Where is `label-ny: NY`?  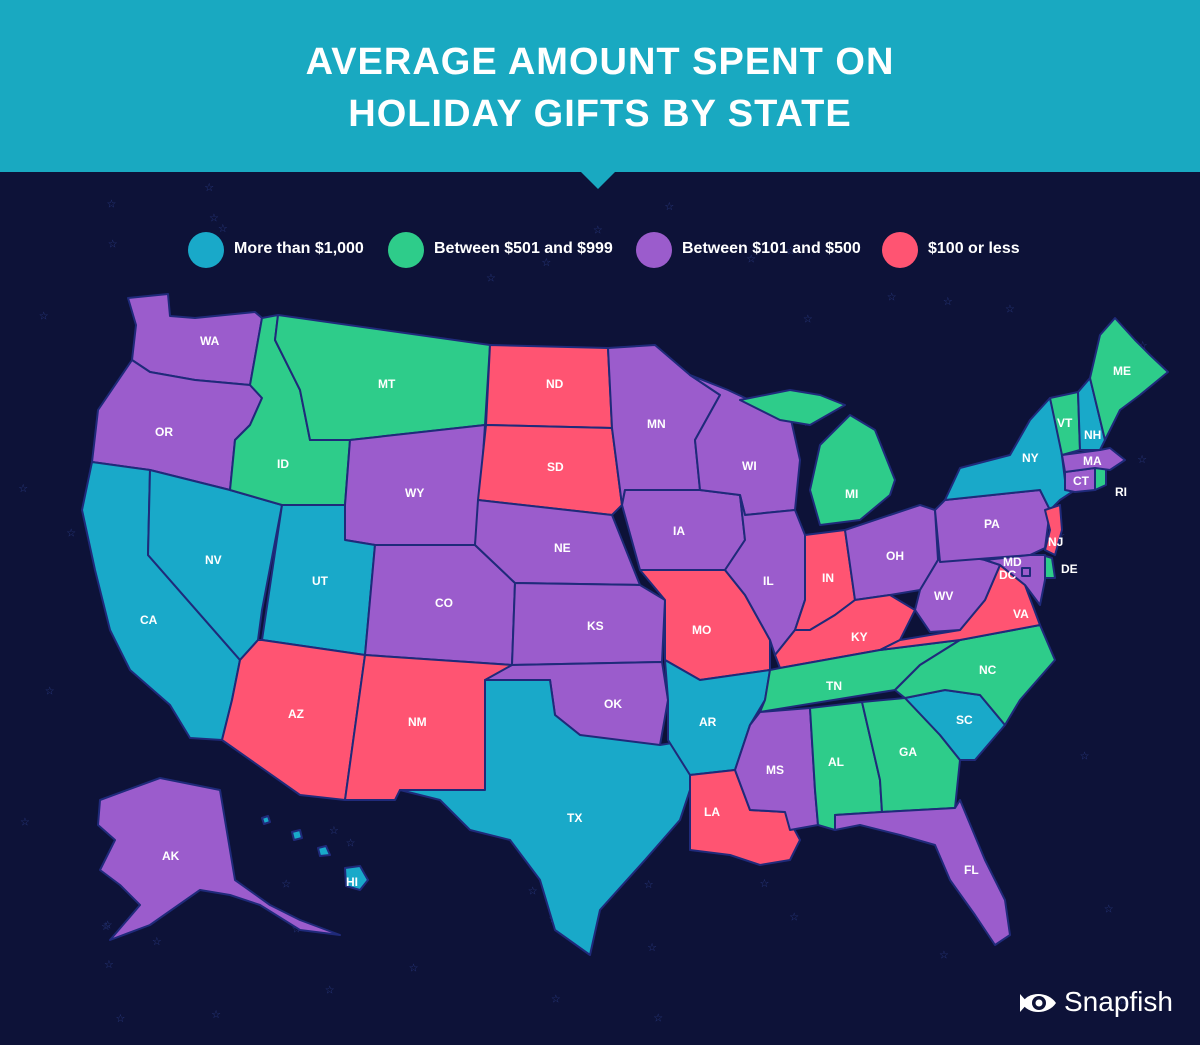 label-ny: NY is located at coordinates (1030, 458).